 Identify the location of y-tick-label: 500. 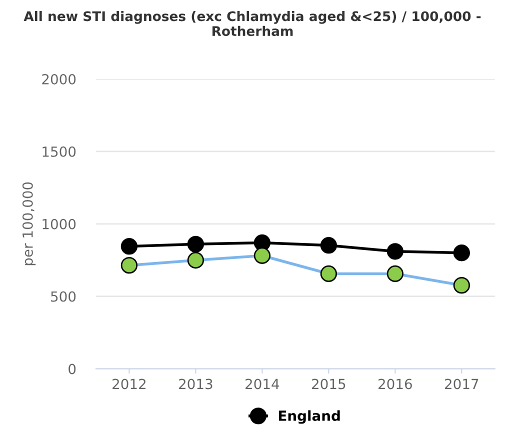
(63, 296).